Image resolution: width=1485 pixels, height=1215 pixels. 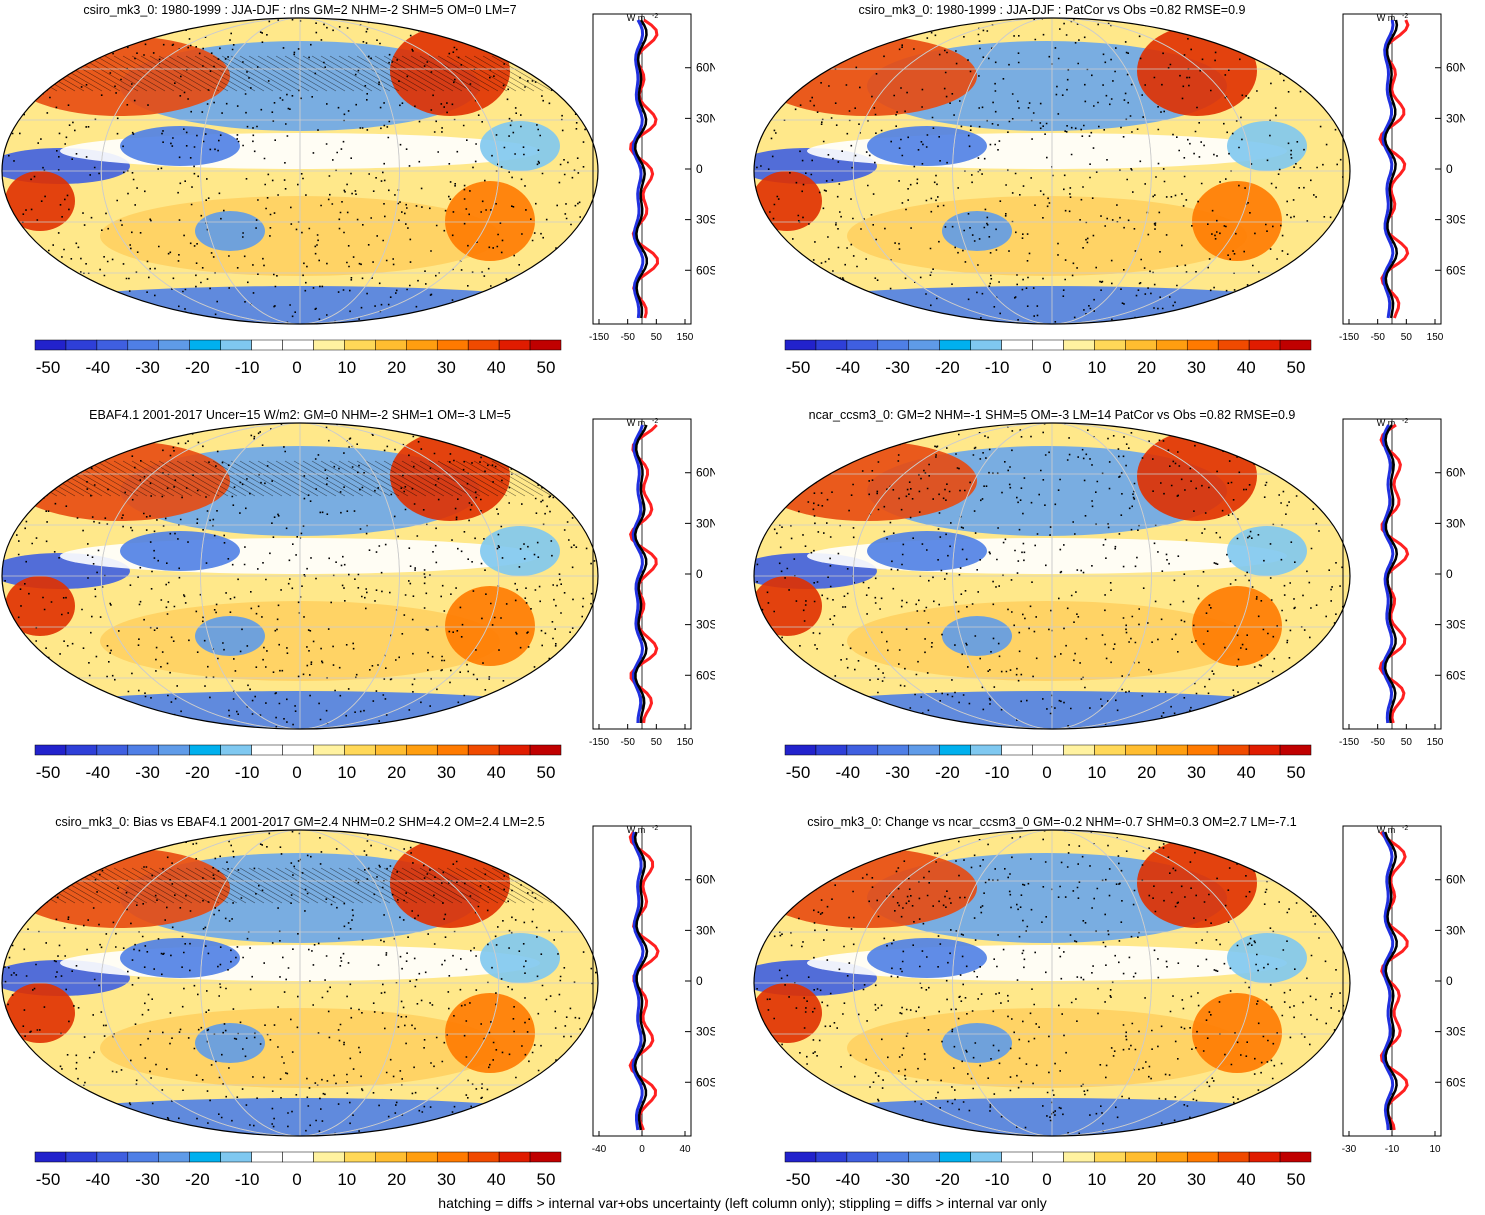 What do you see at coordinates (657, 337) in the screenshot?
I see `zonal-x-tick-label: 50` at bounding box center [657, 337].